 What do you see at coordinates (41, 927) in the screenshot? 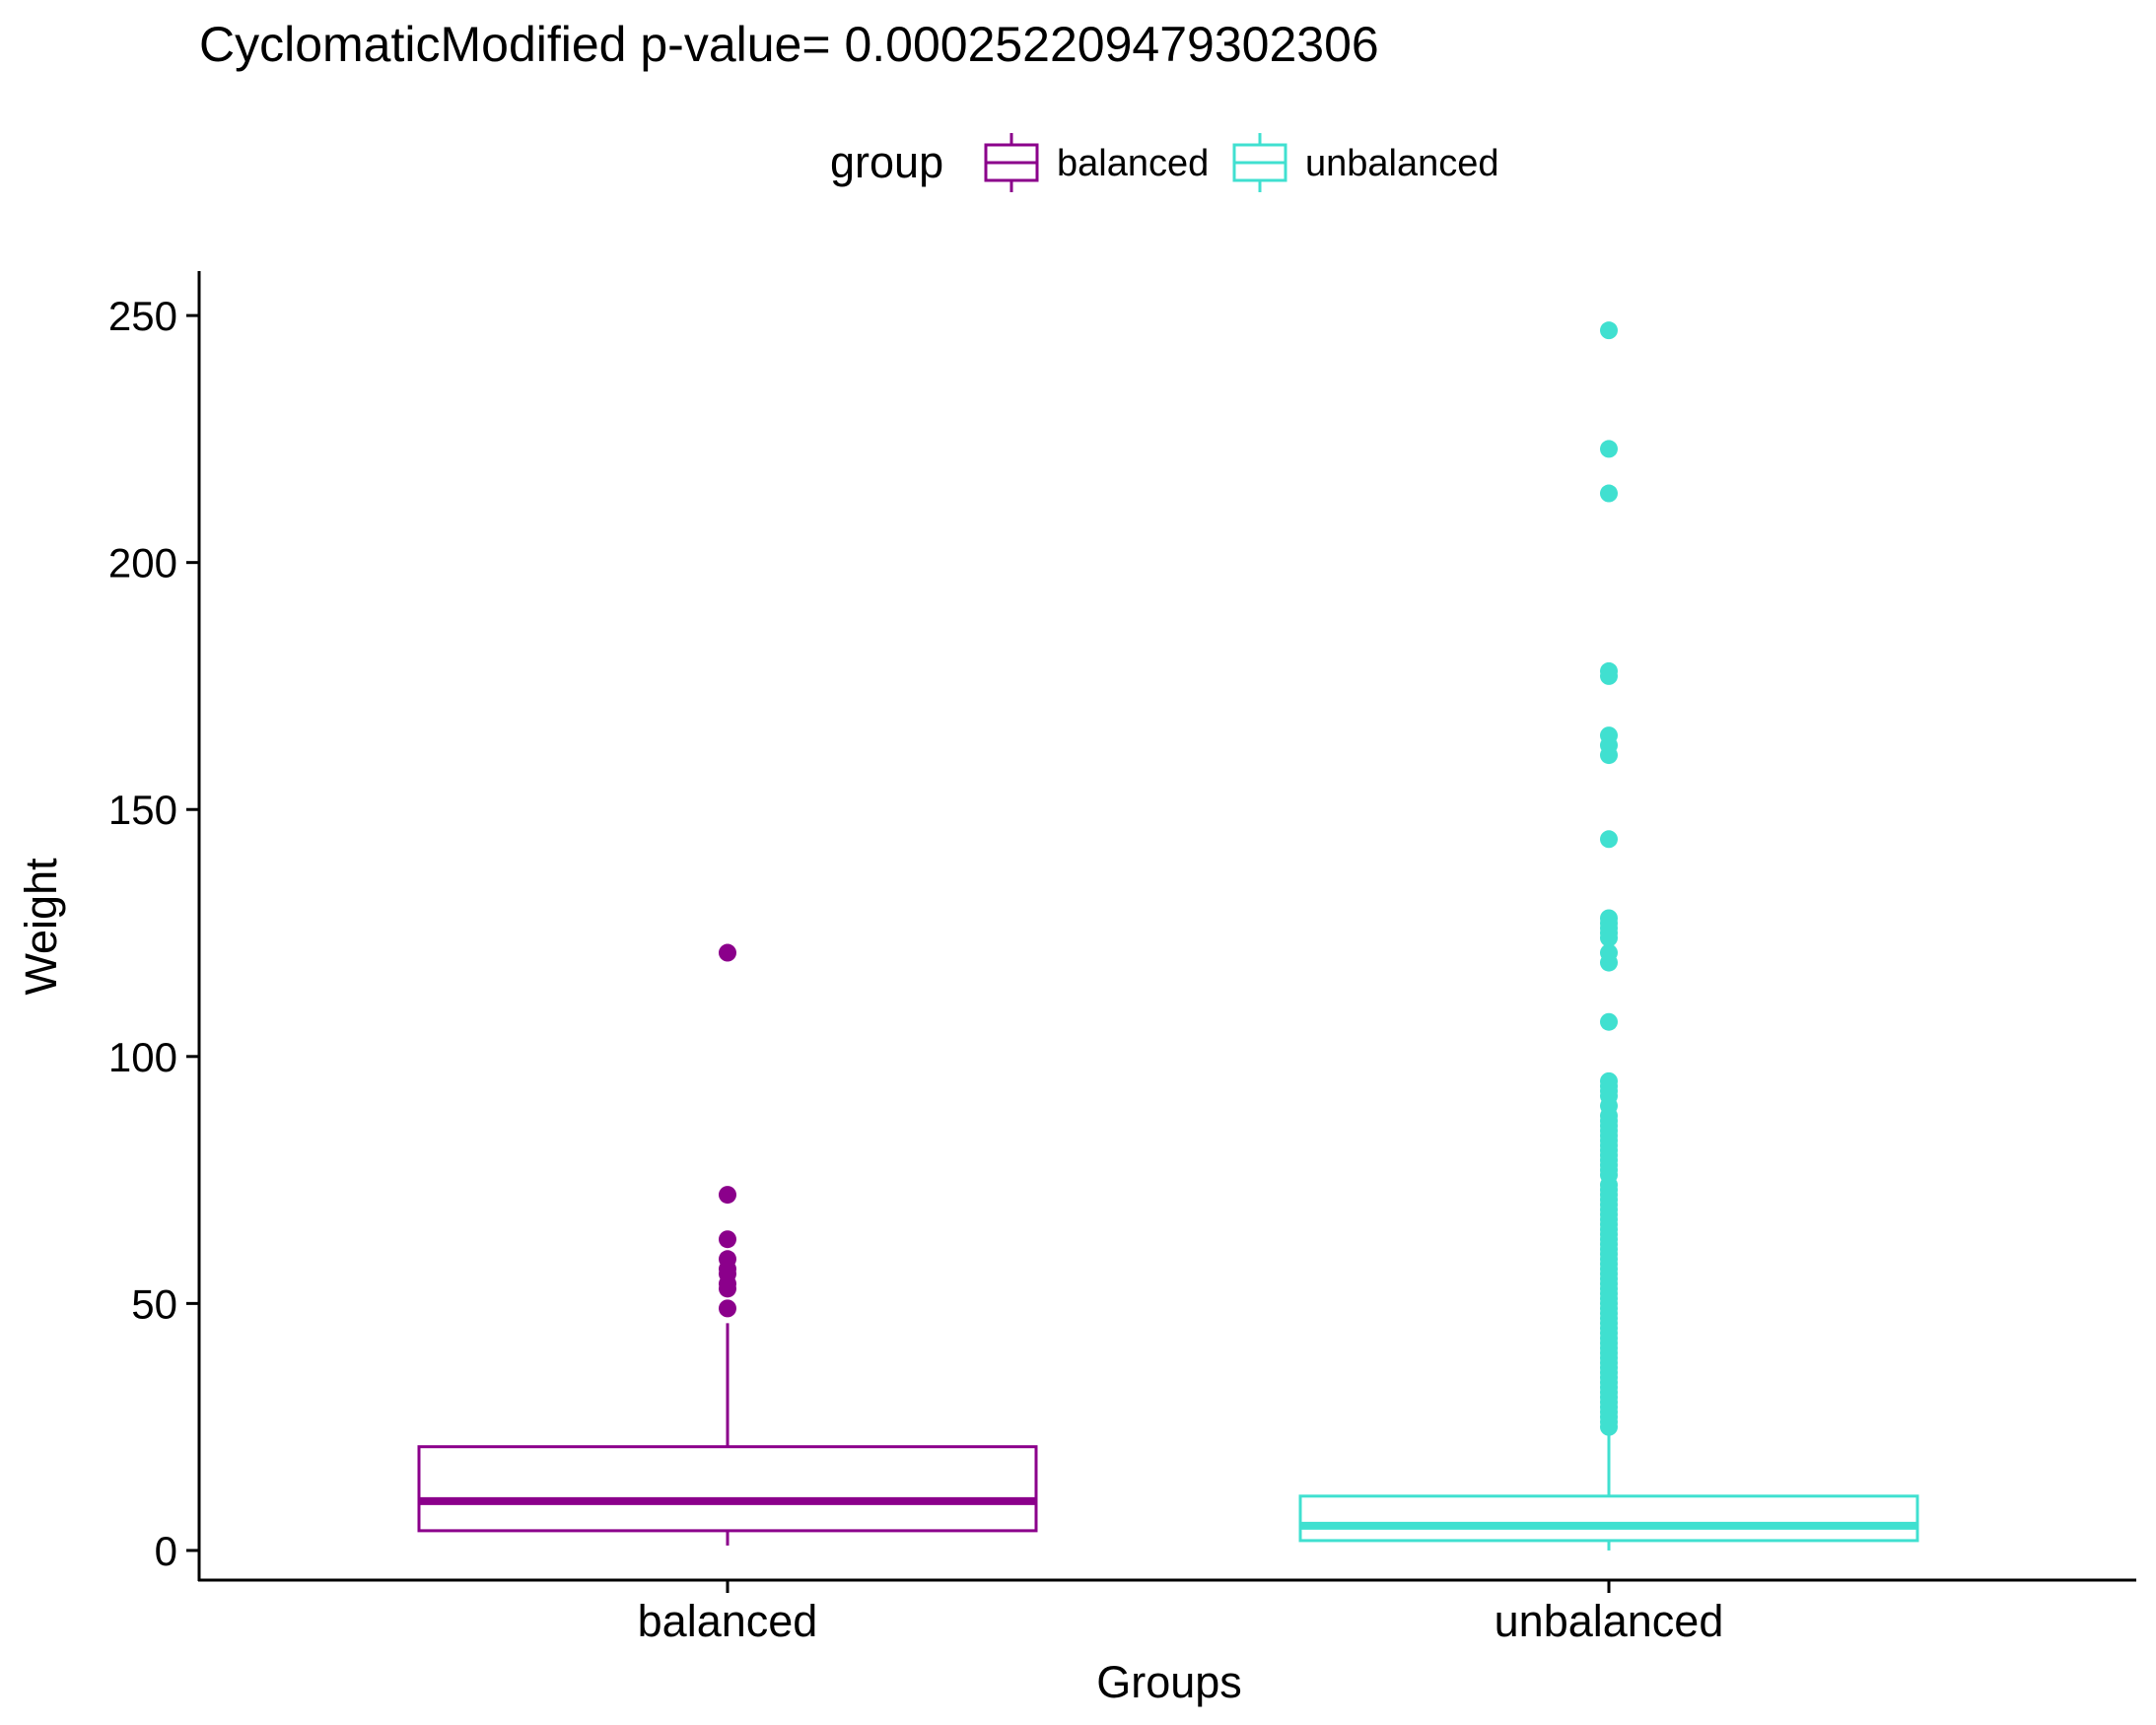
I see `y-axis-title: Weight` at bounding box center [41, 927].